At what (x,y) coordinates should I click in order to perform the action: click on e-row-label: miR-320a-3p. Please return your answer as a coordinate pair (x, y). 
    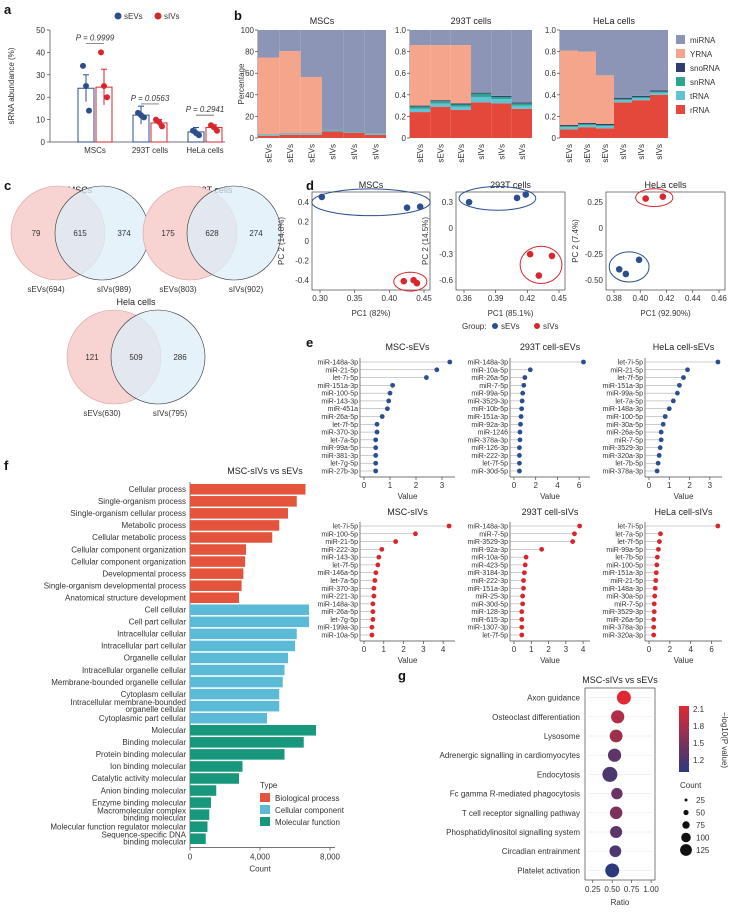
    Looking at the image, I should click on (623, 456).